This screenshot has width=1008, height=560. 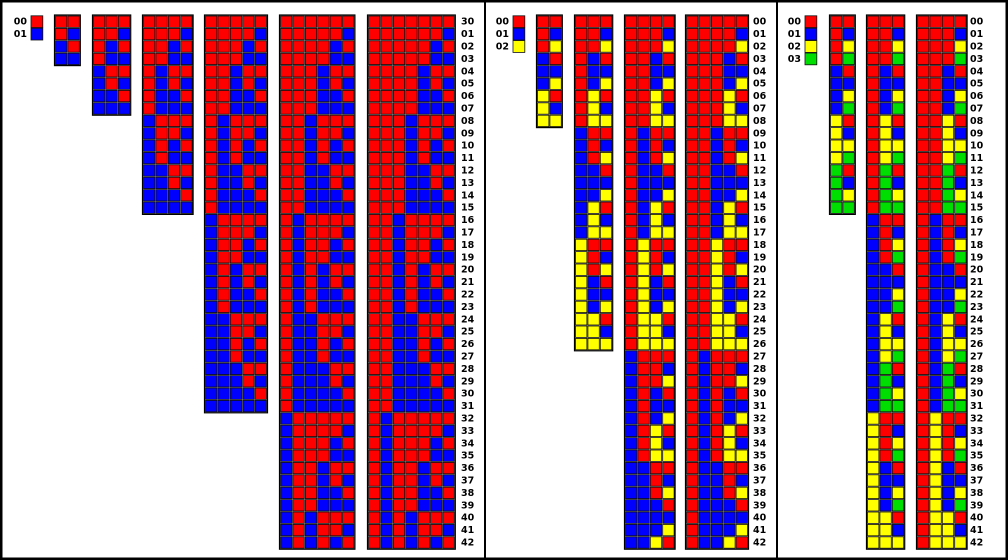 What do you see at coordinates (811, 59) in the screenshot?
I see `legend-swatch` at bounding box center [811, 59].